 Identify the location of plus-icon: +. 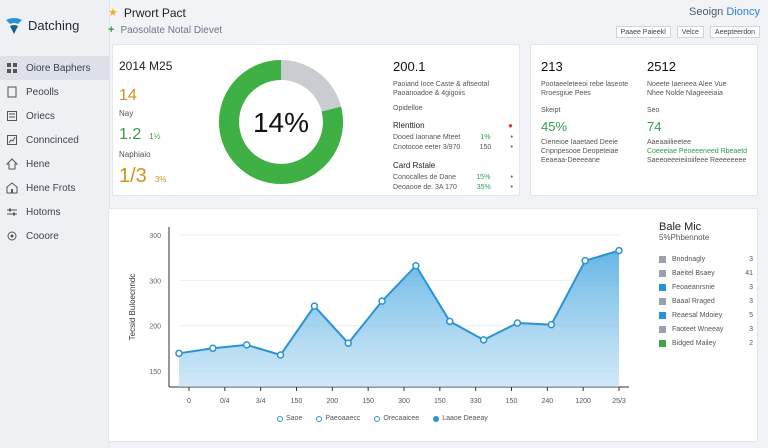
(111, 30).